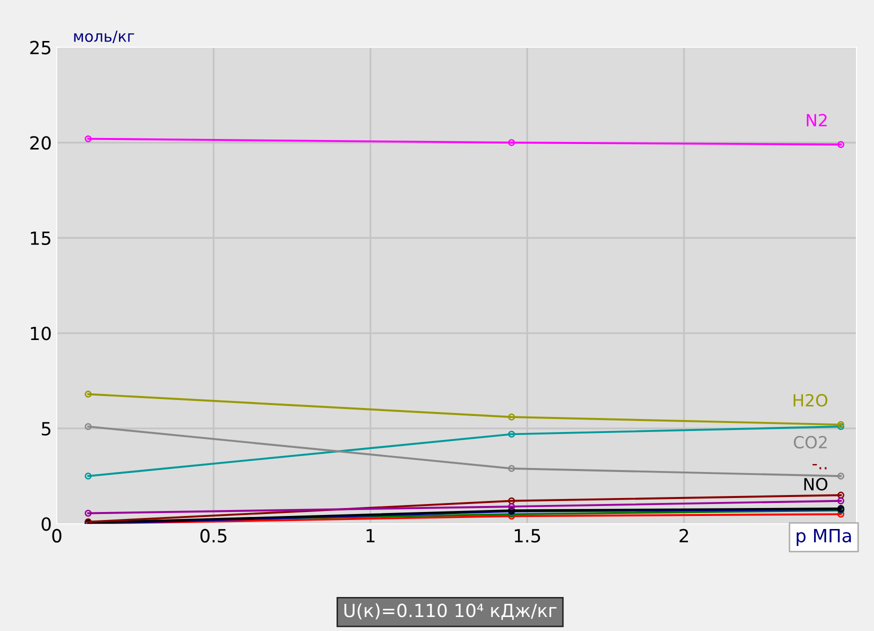 This screenshot has height=631, width=874. I want to click on series-label: NO, so click(816, 484).